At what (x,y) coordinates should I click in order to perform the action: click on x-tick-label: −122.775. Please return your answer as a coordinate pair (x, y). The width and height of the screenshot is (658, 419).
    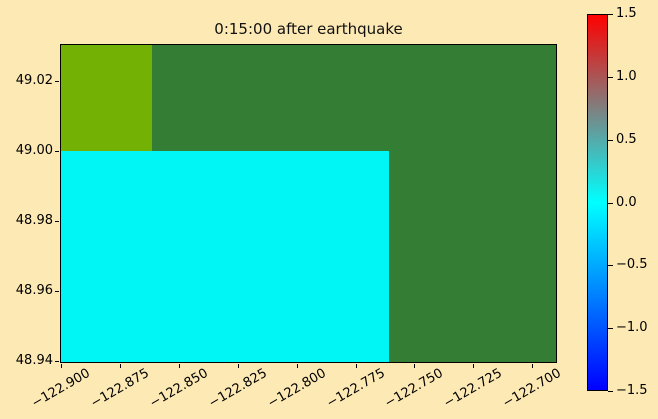
    Looking at the image, I should click on (355, 388).